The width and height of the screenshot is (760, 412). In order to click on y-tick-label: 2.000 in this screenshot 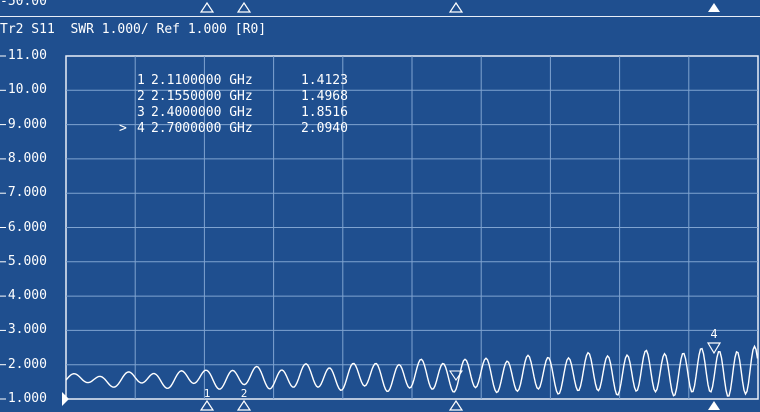, I will do `click(23, 364)`.